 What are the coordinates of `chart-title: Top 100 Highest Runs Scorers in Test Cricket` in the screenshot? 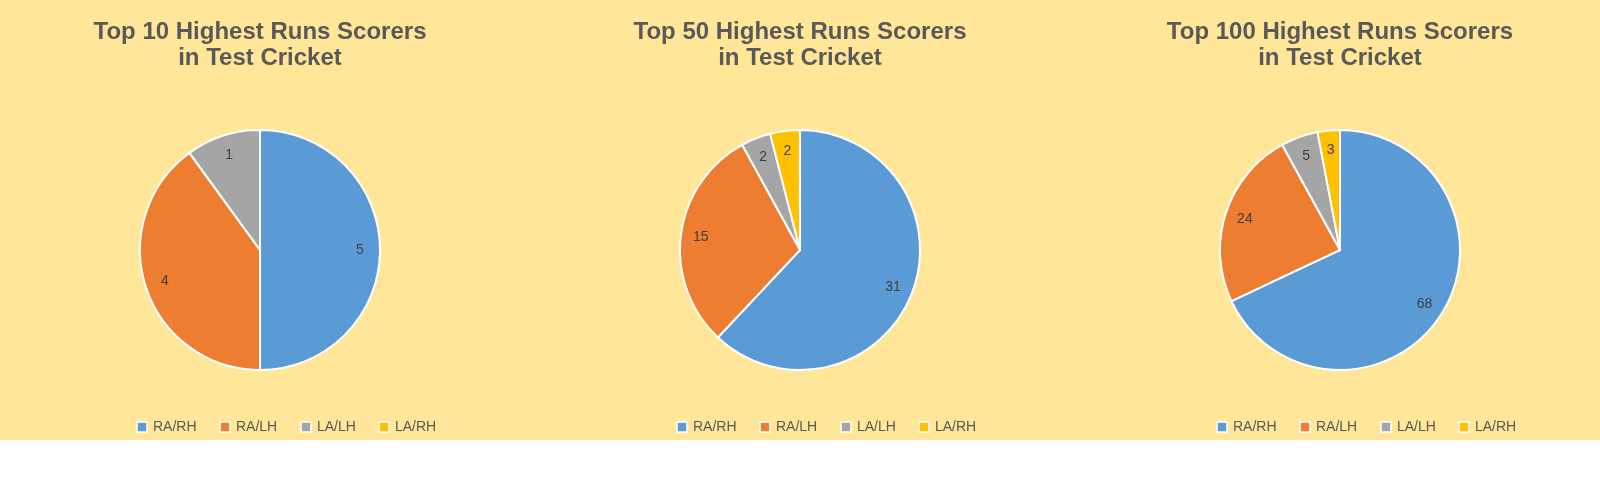 It's located at (1340, 43).